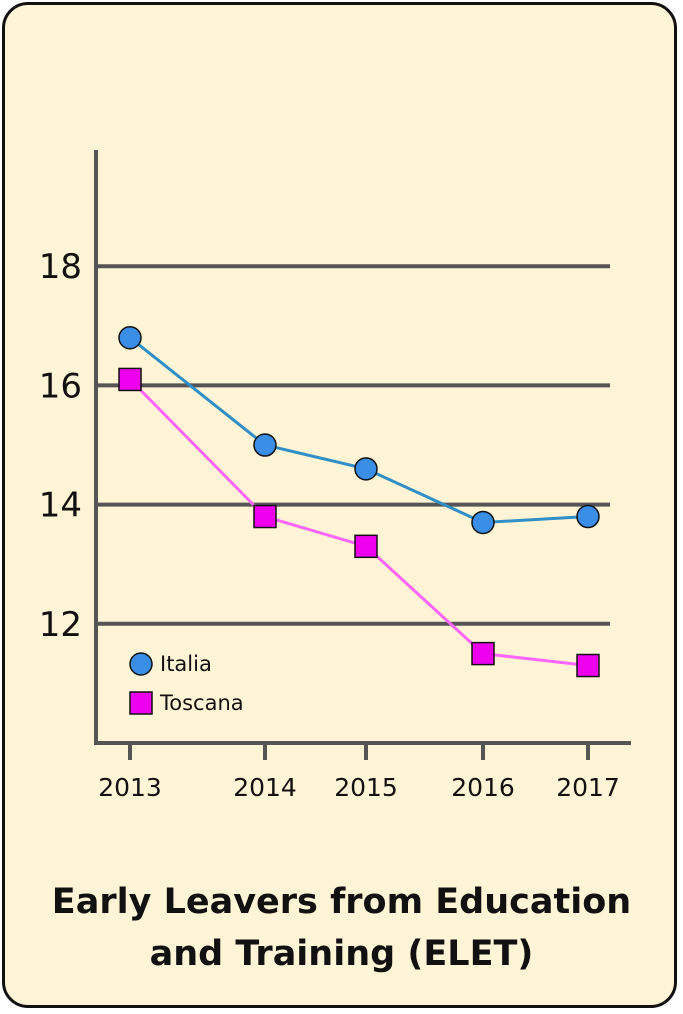 This screenshot has width=683, height=1014. What do you see at coordinates (483, 787) in the screenshot?
I see `x-tick-label: 2016` at bounding box center [483, 787].